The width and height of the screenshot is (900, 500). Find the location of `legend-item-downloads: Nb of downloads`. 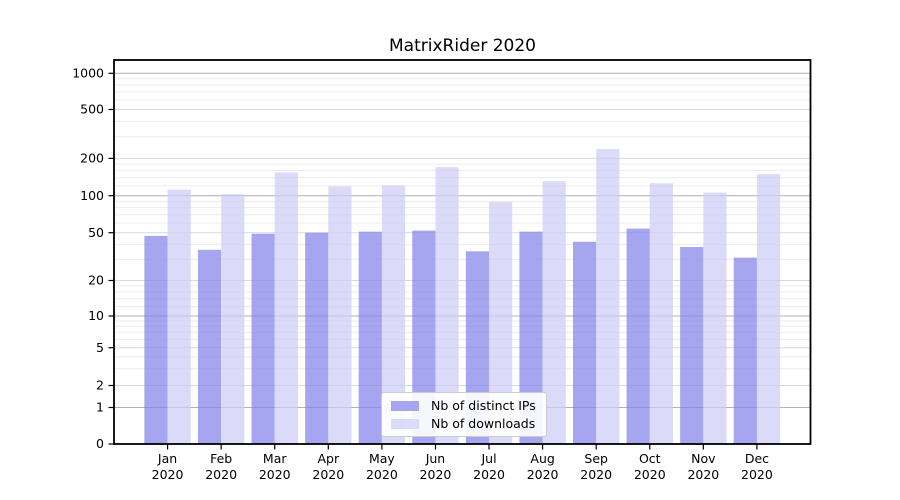

legend-item-downloads: Nb of downloads is located at coordinates (463, 423).